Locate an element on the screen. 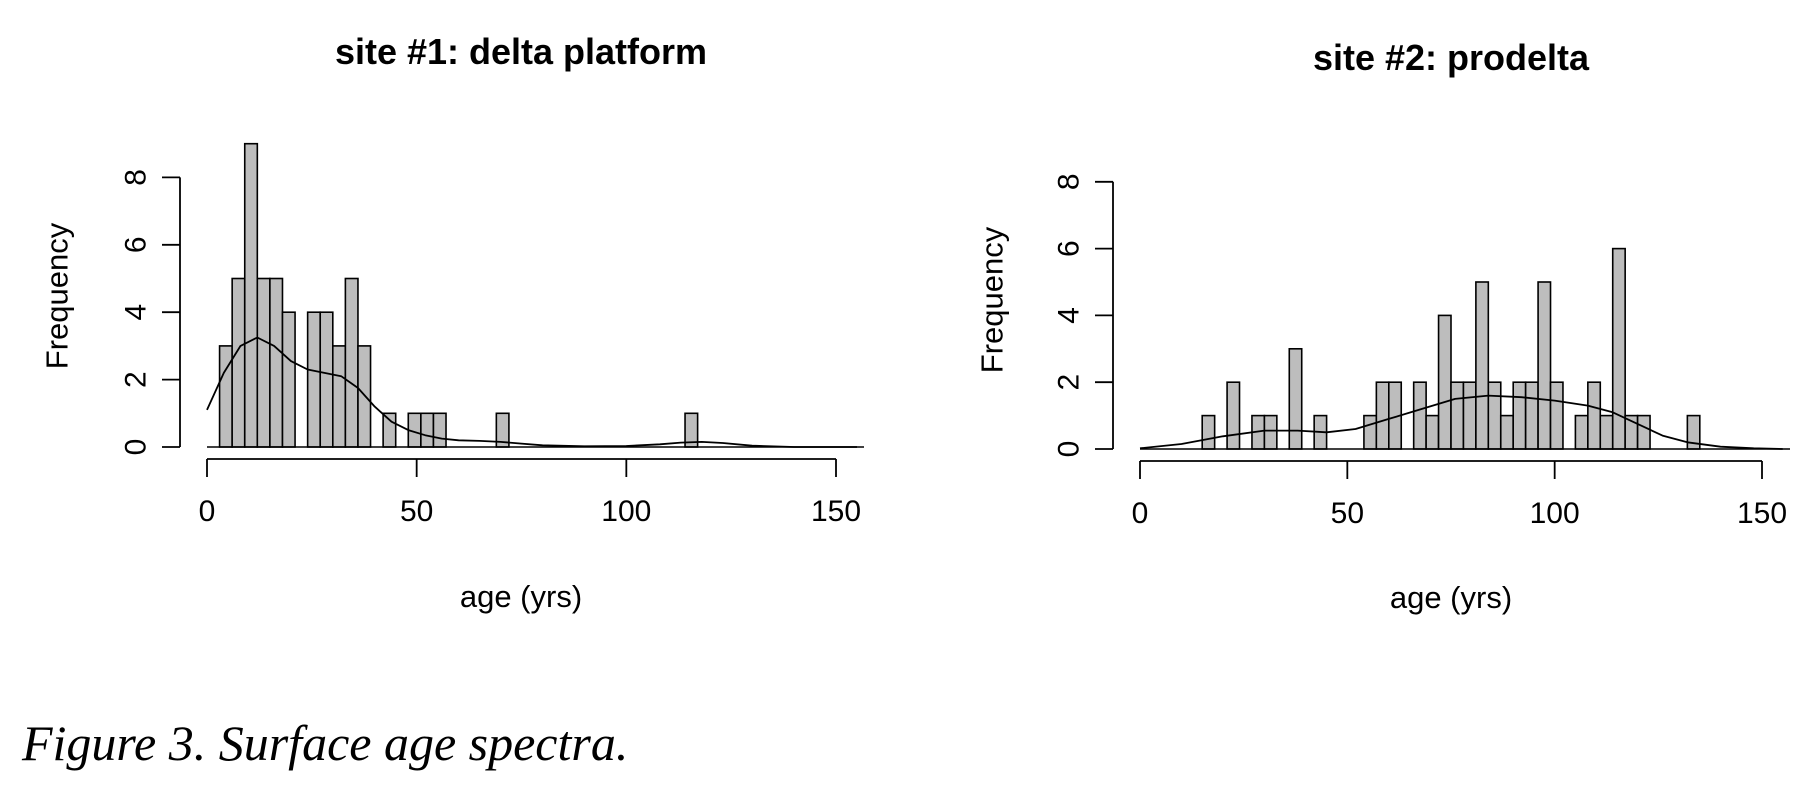 This screenshot has height=791, width=1814. figure-caption: Figure 3. Surface age spectra. is located at coordinates (325, 743).